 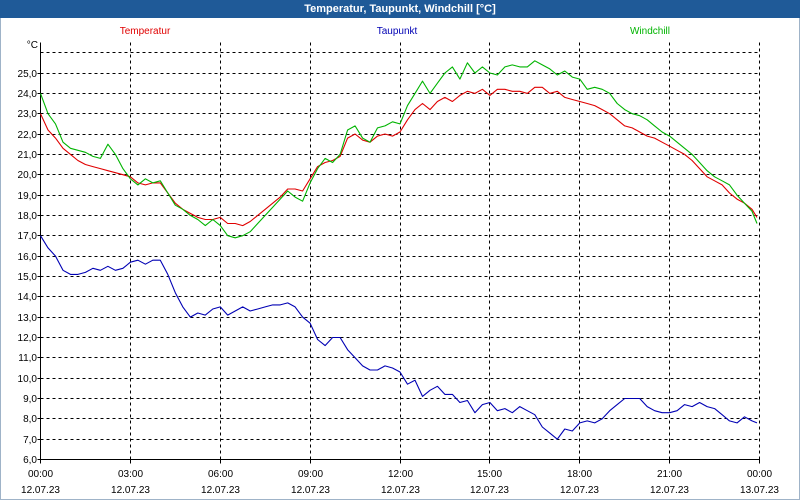 I want to click on y-tick-label: 22,0, so click(x=28, y=135).